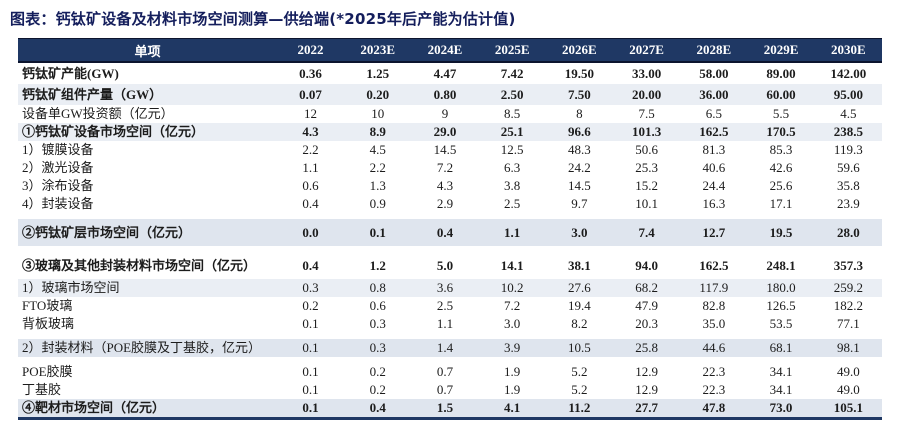  Describe the element at coordinates (579, 265) in the screenshot. I see `value-cell: 38.1` at that location.